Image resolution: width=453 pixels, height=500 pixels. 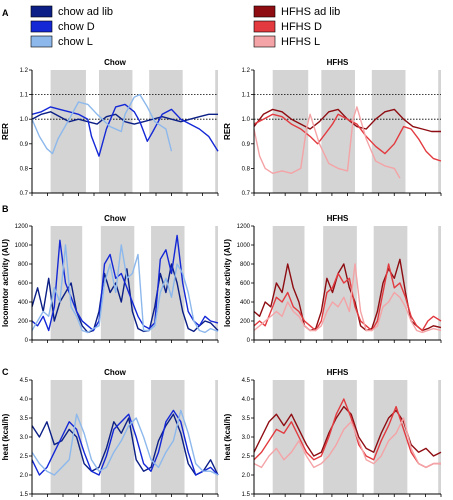 What do you see at coordinates (75, 42) in the screenshot?
I see `legend-label: chow L` at bounding box center [75, 42].